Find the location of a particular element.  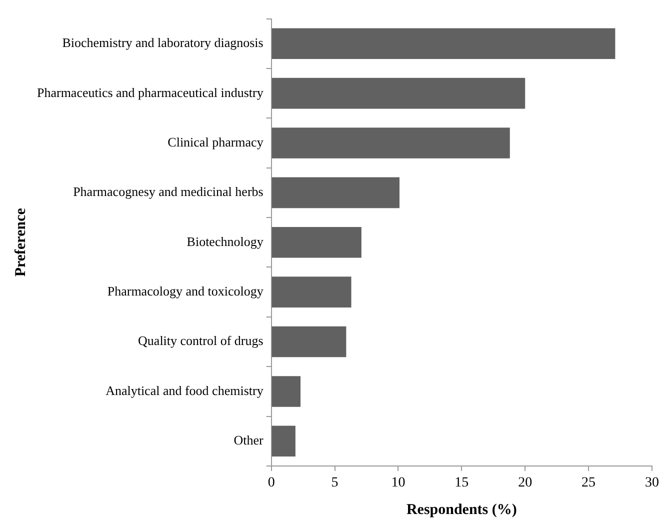

x-axis-title: Respondents (%) is located at coordinates (461, 510).